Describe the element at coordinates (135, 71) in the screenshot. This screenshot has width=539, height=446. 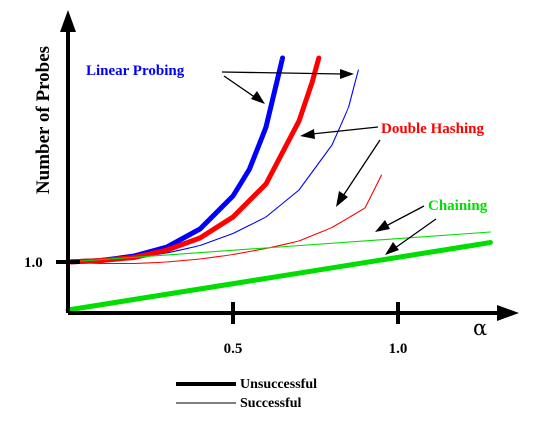
I see `annotation-linear-probing: Linear Probing` at that location.